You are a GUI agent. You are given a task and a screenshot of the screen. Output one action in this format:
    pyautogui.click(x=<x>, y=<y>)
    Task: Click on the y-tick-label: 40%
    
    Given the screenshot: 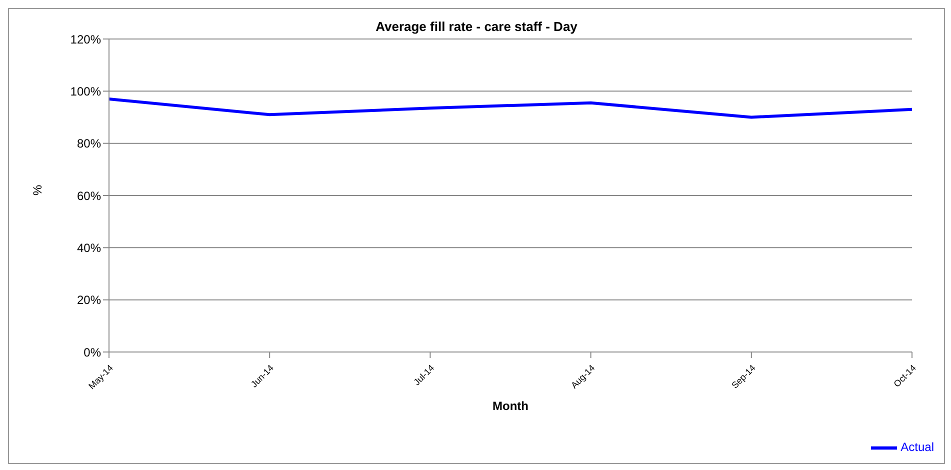 What is the action you would take?
    pyautogui.click(x=89, y=247)
    